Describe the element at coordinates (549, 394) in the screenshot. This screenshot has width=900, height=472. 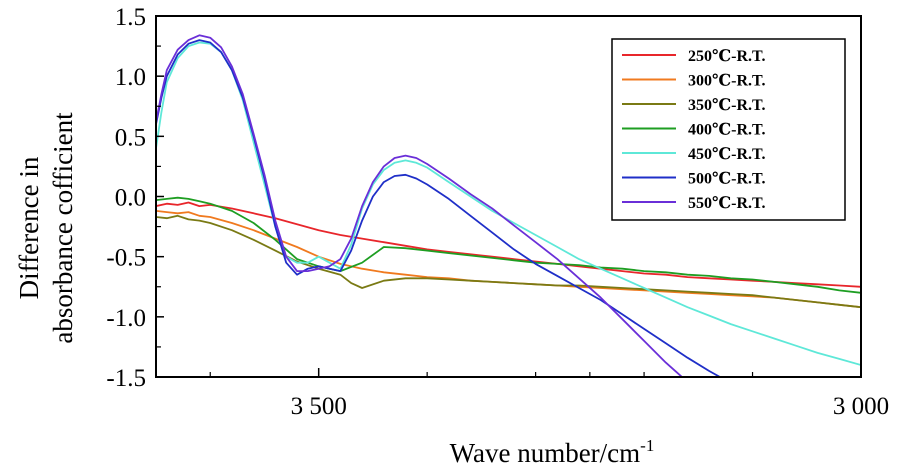
I see `x-axis: 3 500 3 000` at that location.